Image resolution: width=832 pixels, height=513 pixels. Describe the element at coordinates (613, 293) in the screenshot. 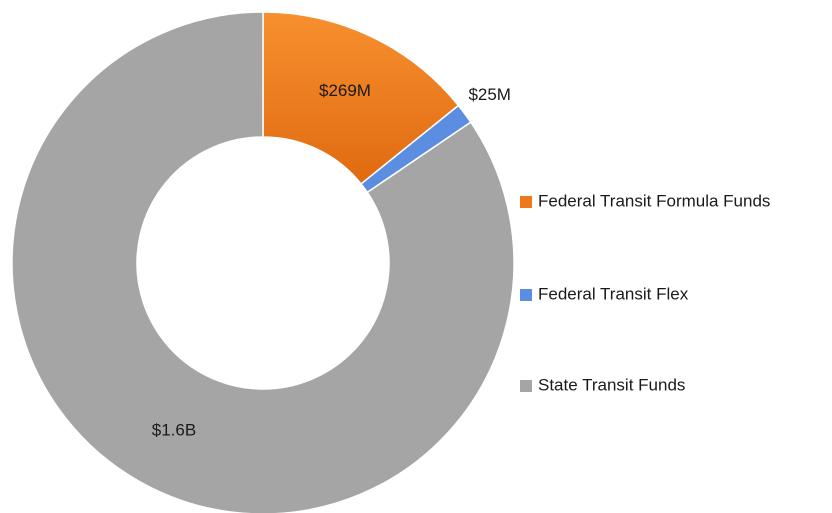

I see `legend-label: Federal Transit Flex` at that location.